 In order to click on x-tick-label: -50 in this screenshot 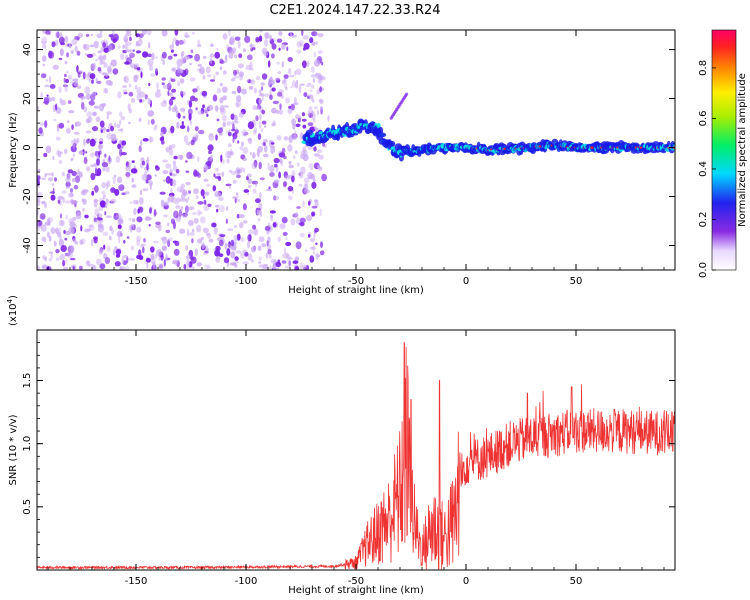, I will do `click(356, 281)`.